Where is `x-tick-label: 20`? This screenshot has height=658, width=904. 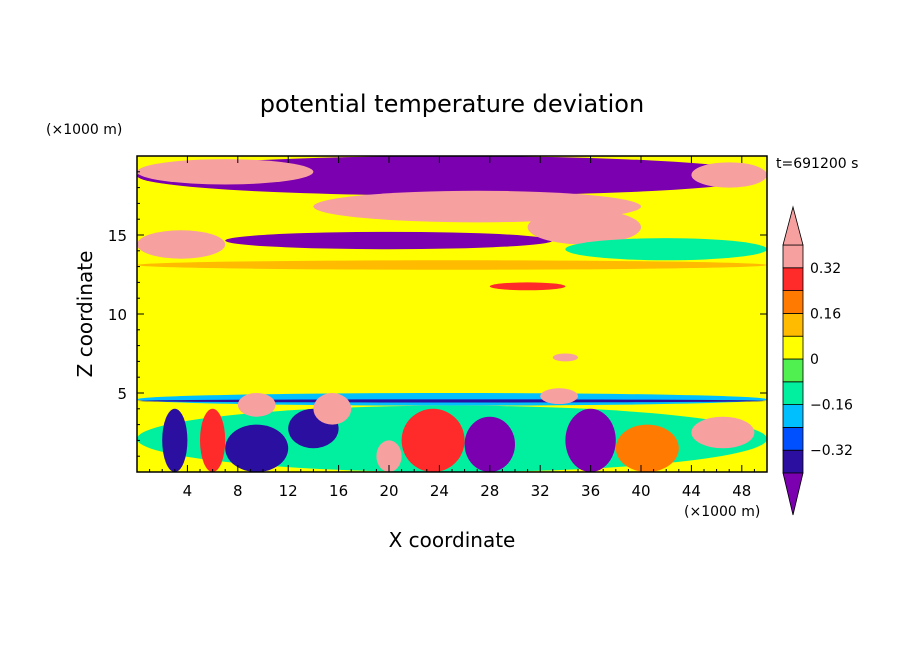
x-tick-label: 20 is located at coordinates (388, 491).